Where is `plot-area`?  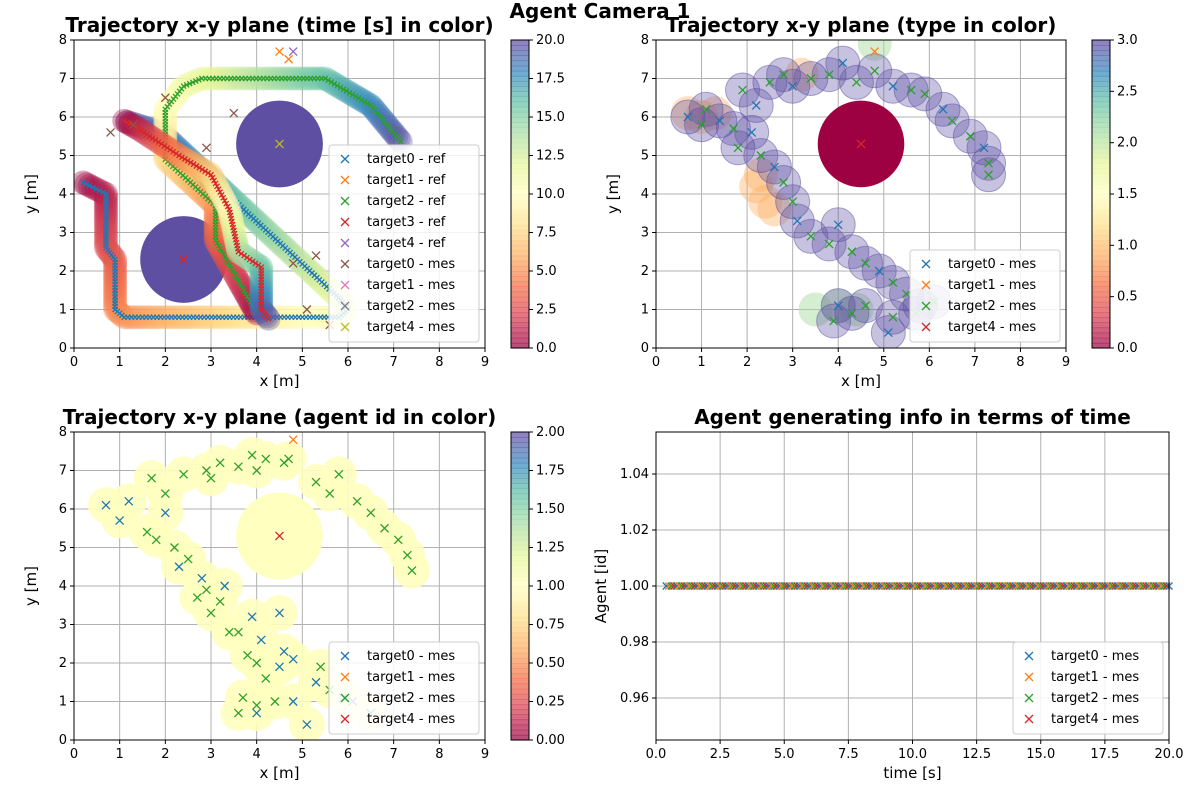 plot-area is located at coordinates (917, 586).